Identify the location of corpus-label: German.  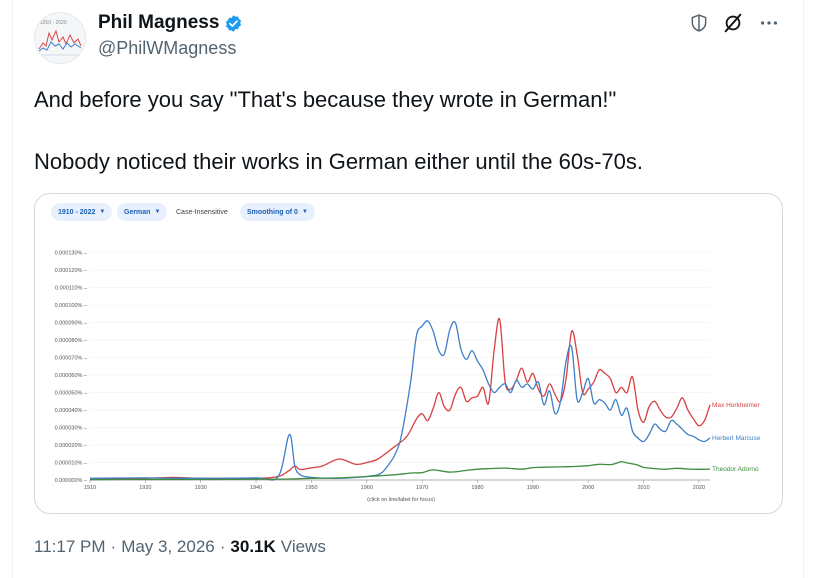
(137, 212).